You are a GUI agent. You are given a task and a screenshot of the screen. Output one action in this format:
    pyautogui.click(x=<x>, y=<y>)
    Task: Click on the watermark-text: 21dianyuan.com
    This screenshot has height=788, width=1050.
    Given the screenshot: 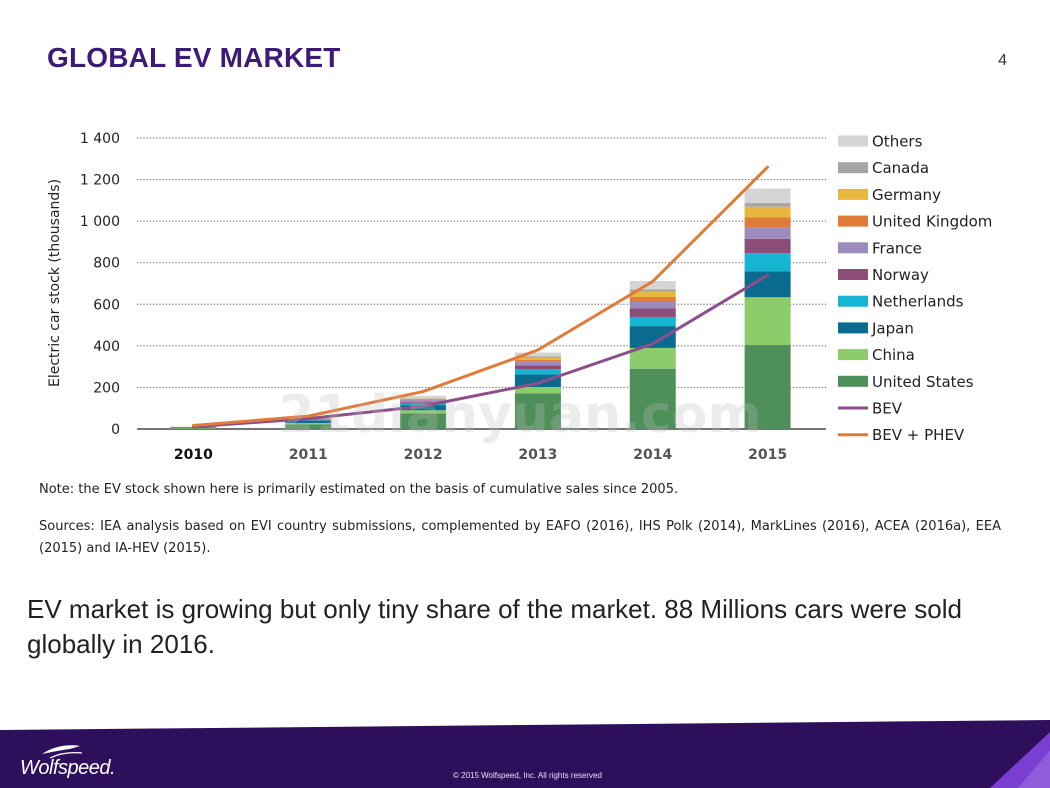 What is the action you would take?
    pyautogui.click(x=519, y=415)
    